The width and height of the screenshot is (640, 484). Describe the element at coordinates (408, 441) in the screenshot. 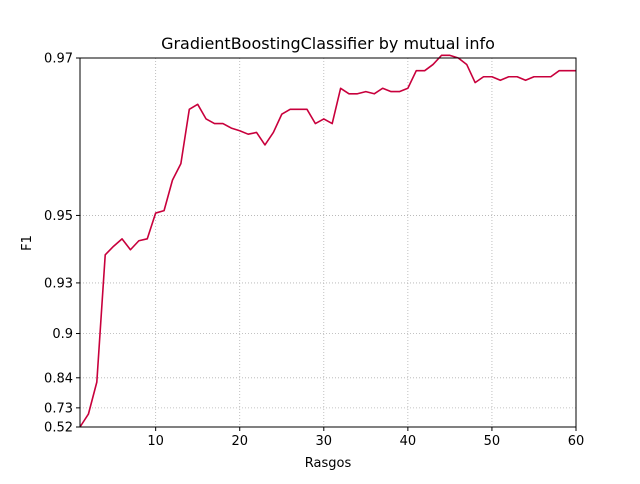

I see `x-tick-label: 40` at that location.